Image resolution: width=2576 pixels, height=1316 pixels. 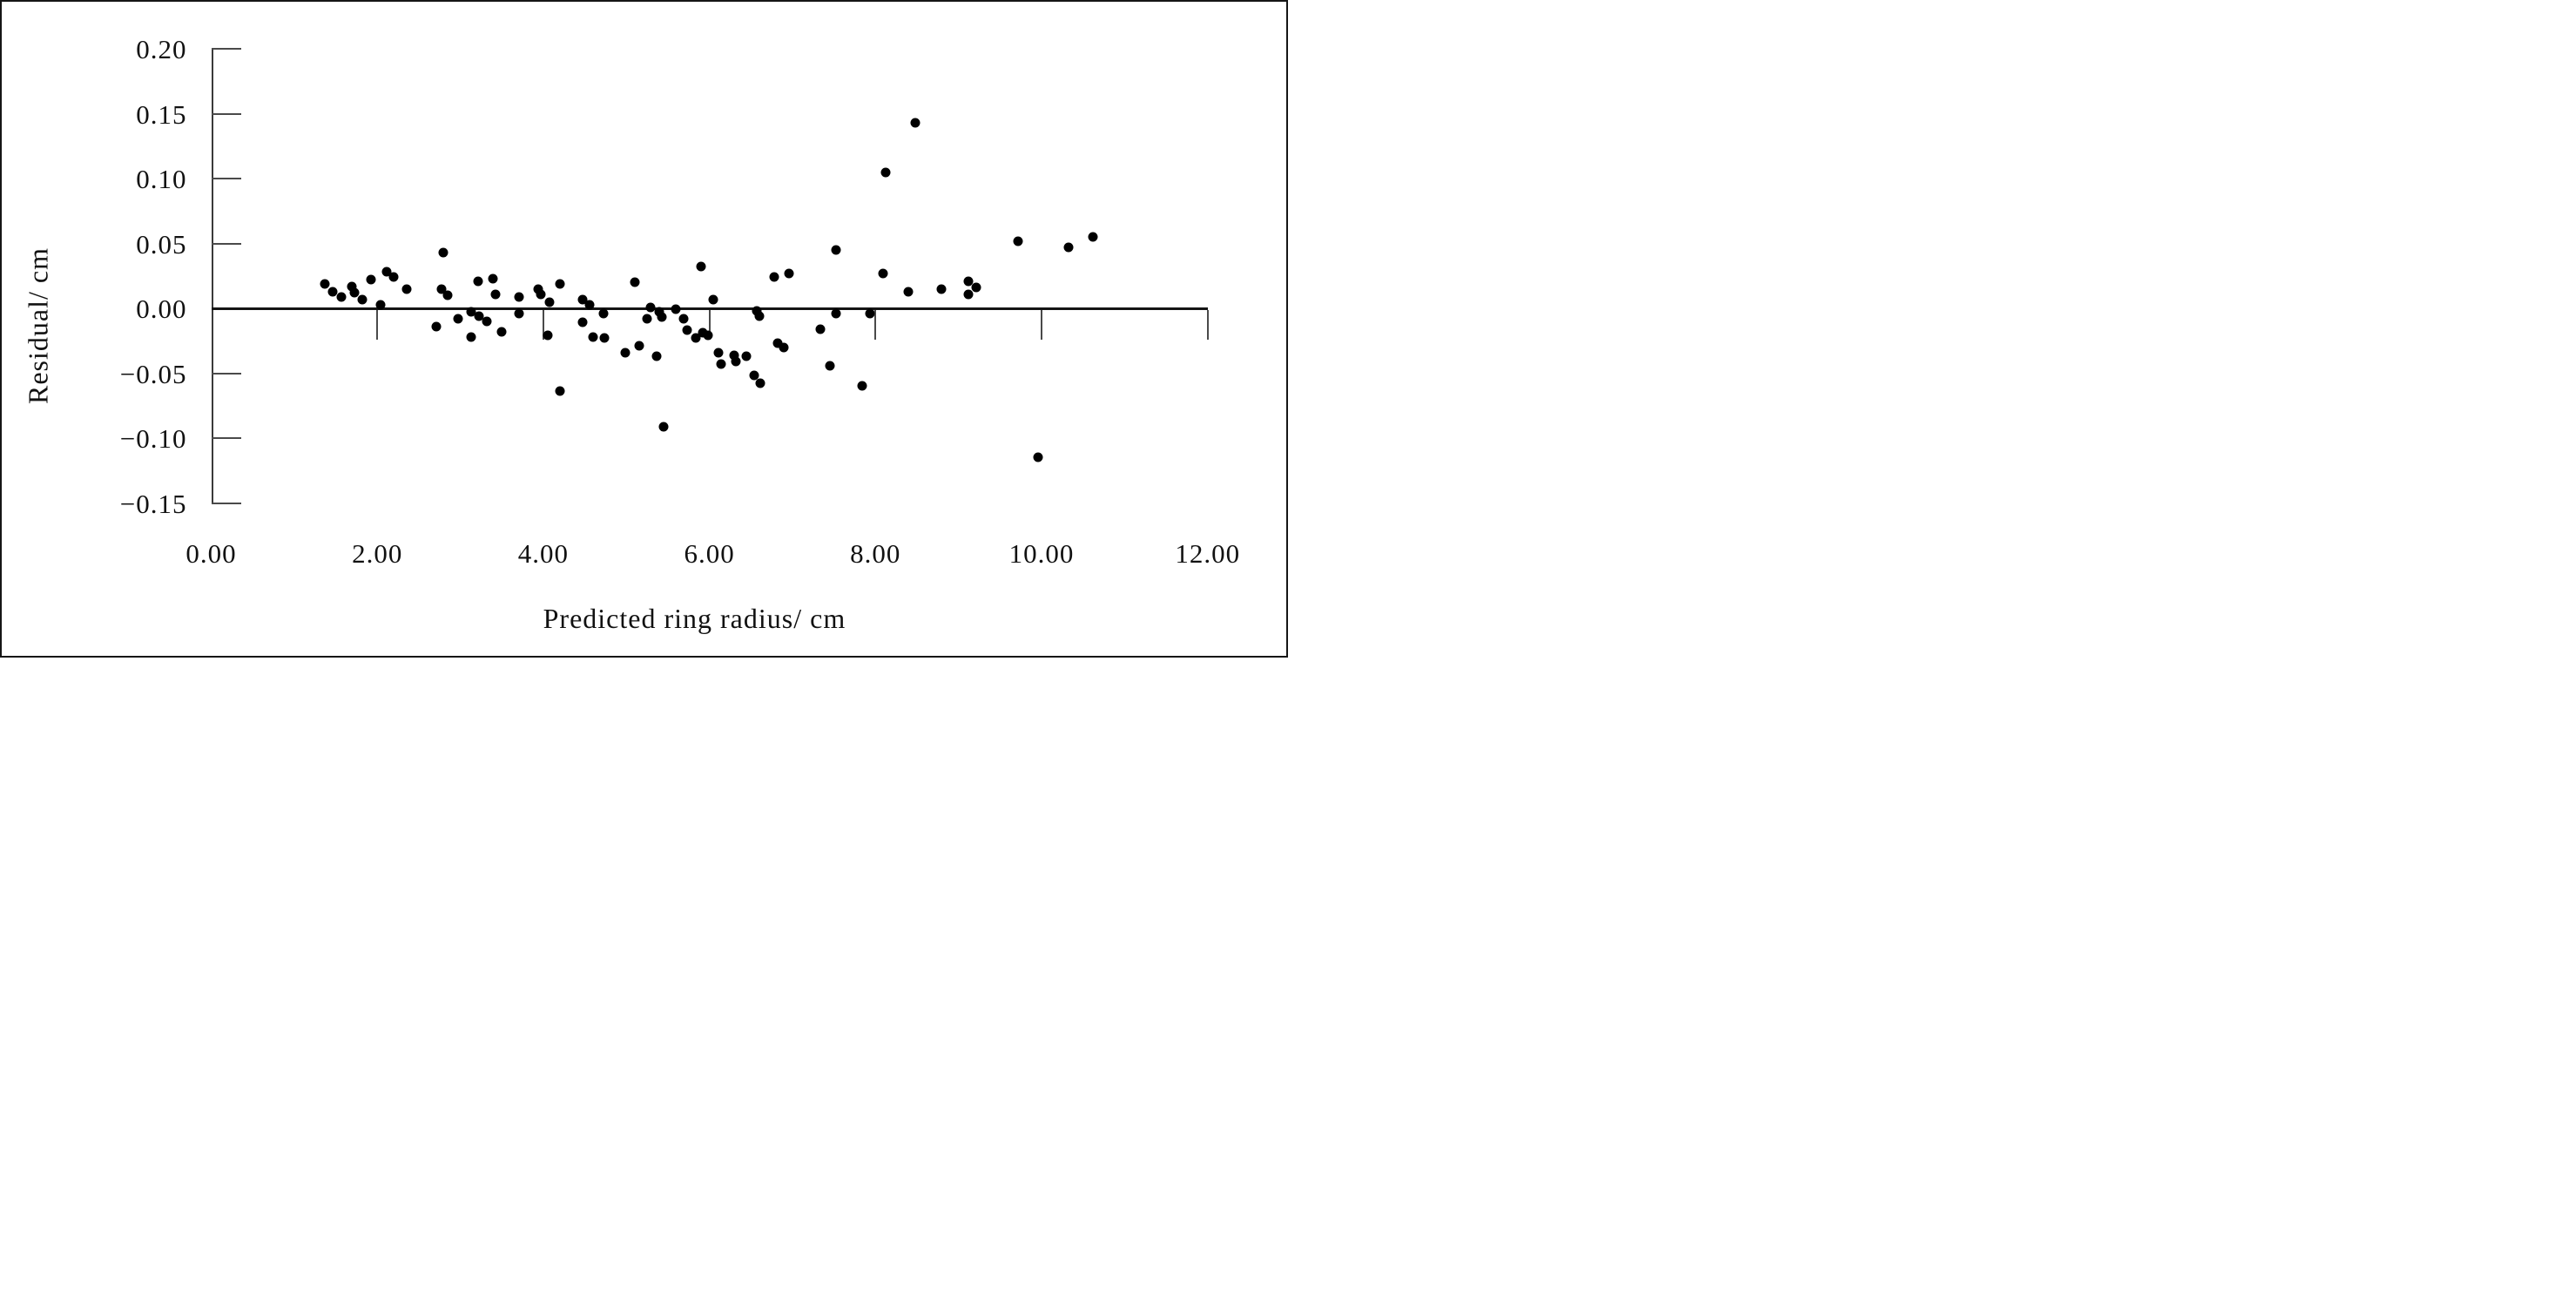 I want to click on x-tick-label: 6.00, so click(x=710, y=553).